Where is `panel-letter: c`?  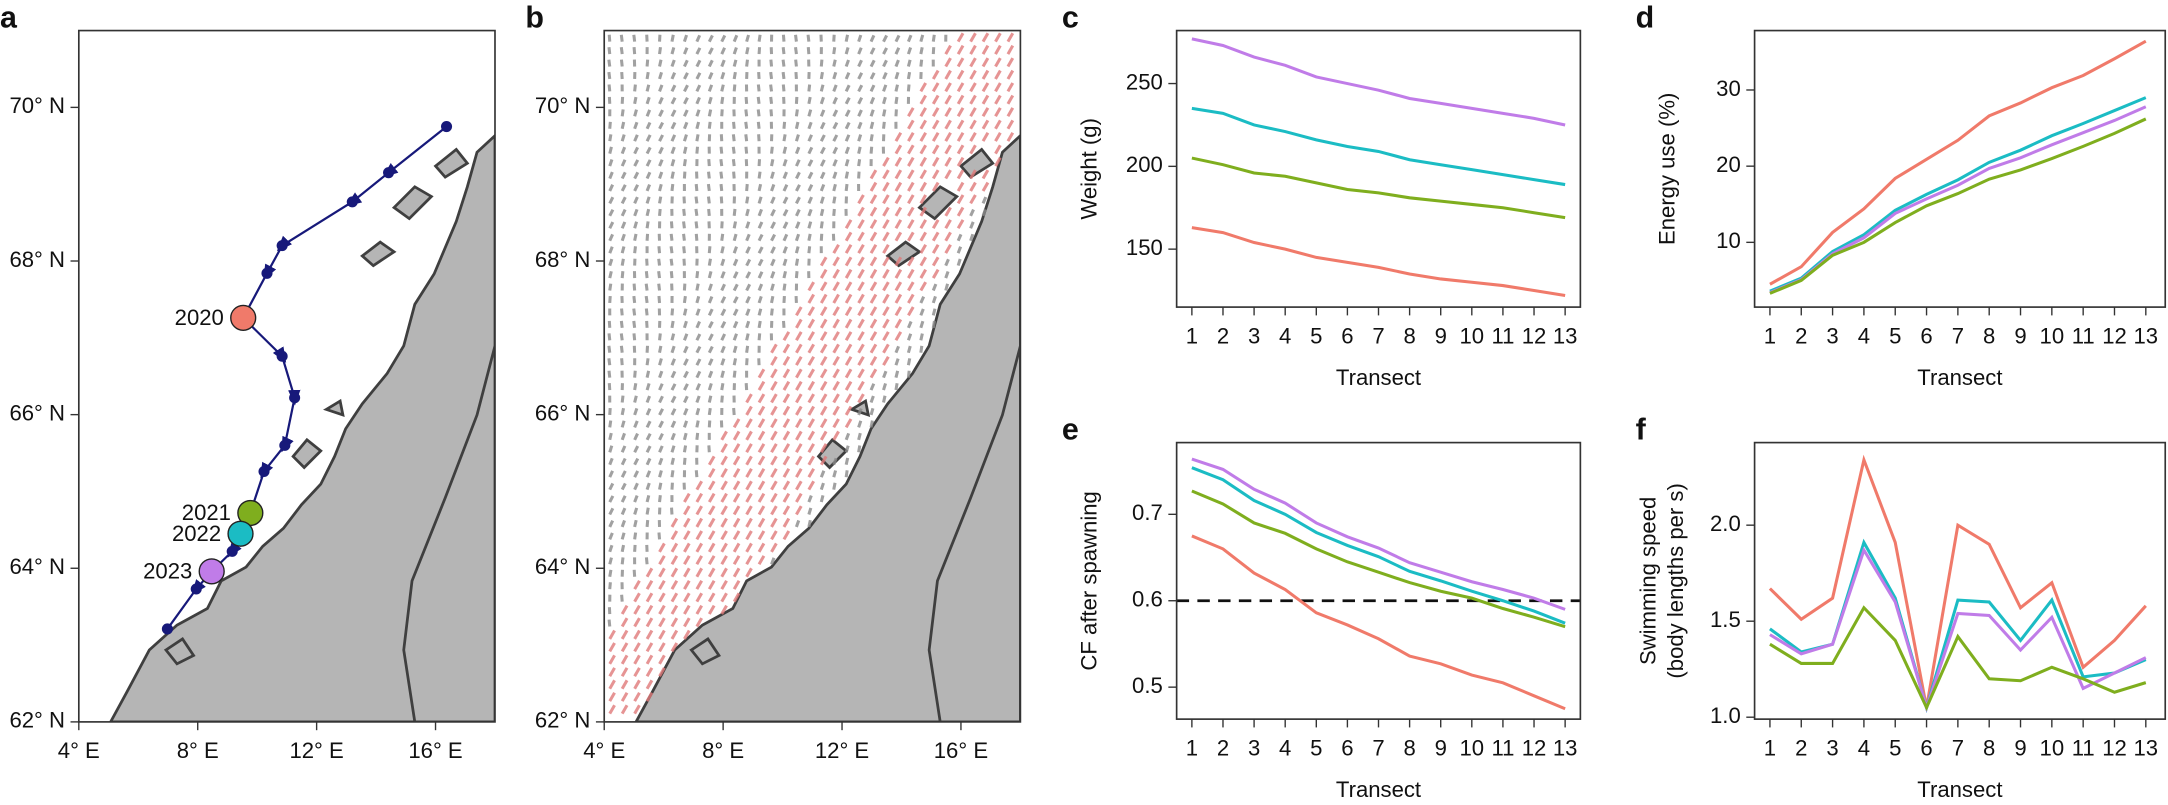
panel-letter: c is located at coordinates (1070, 18).